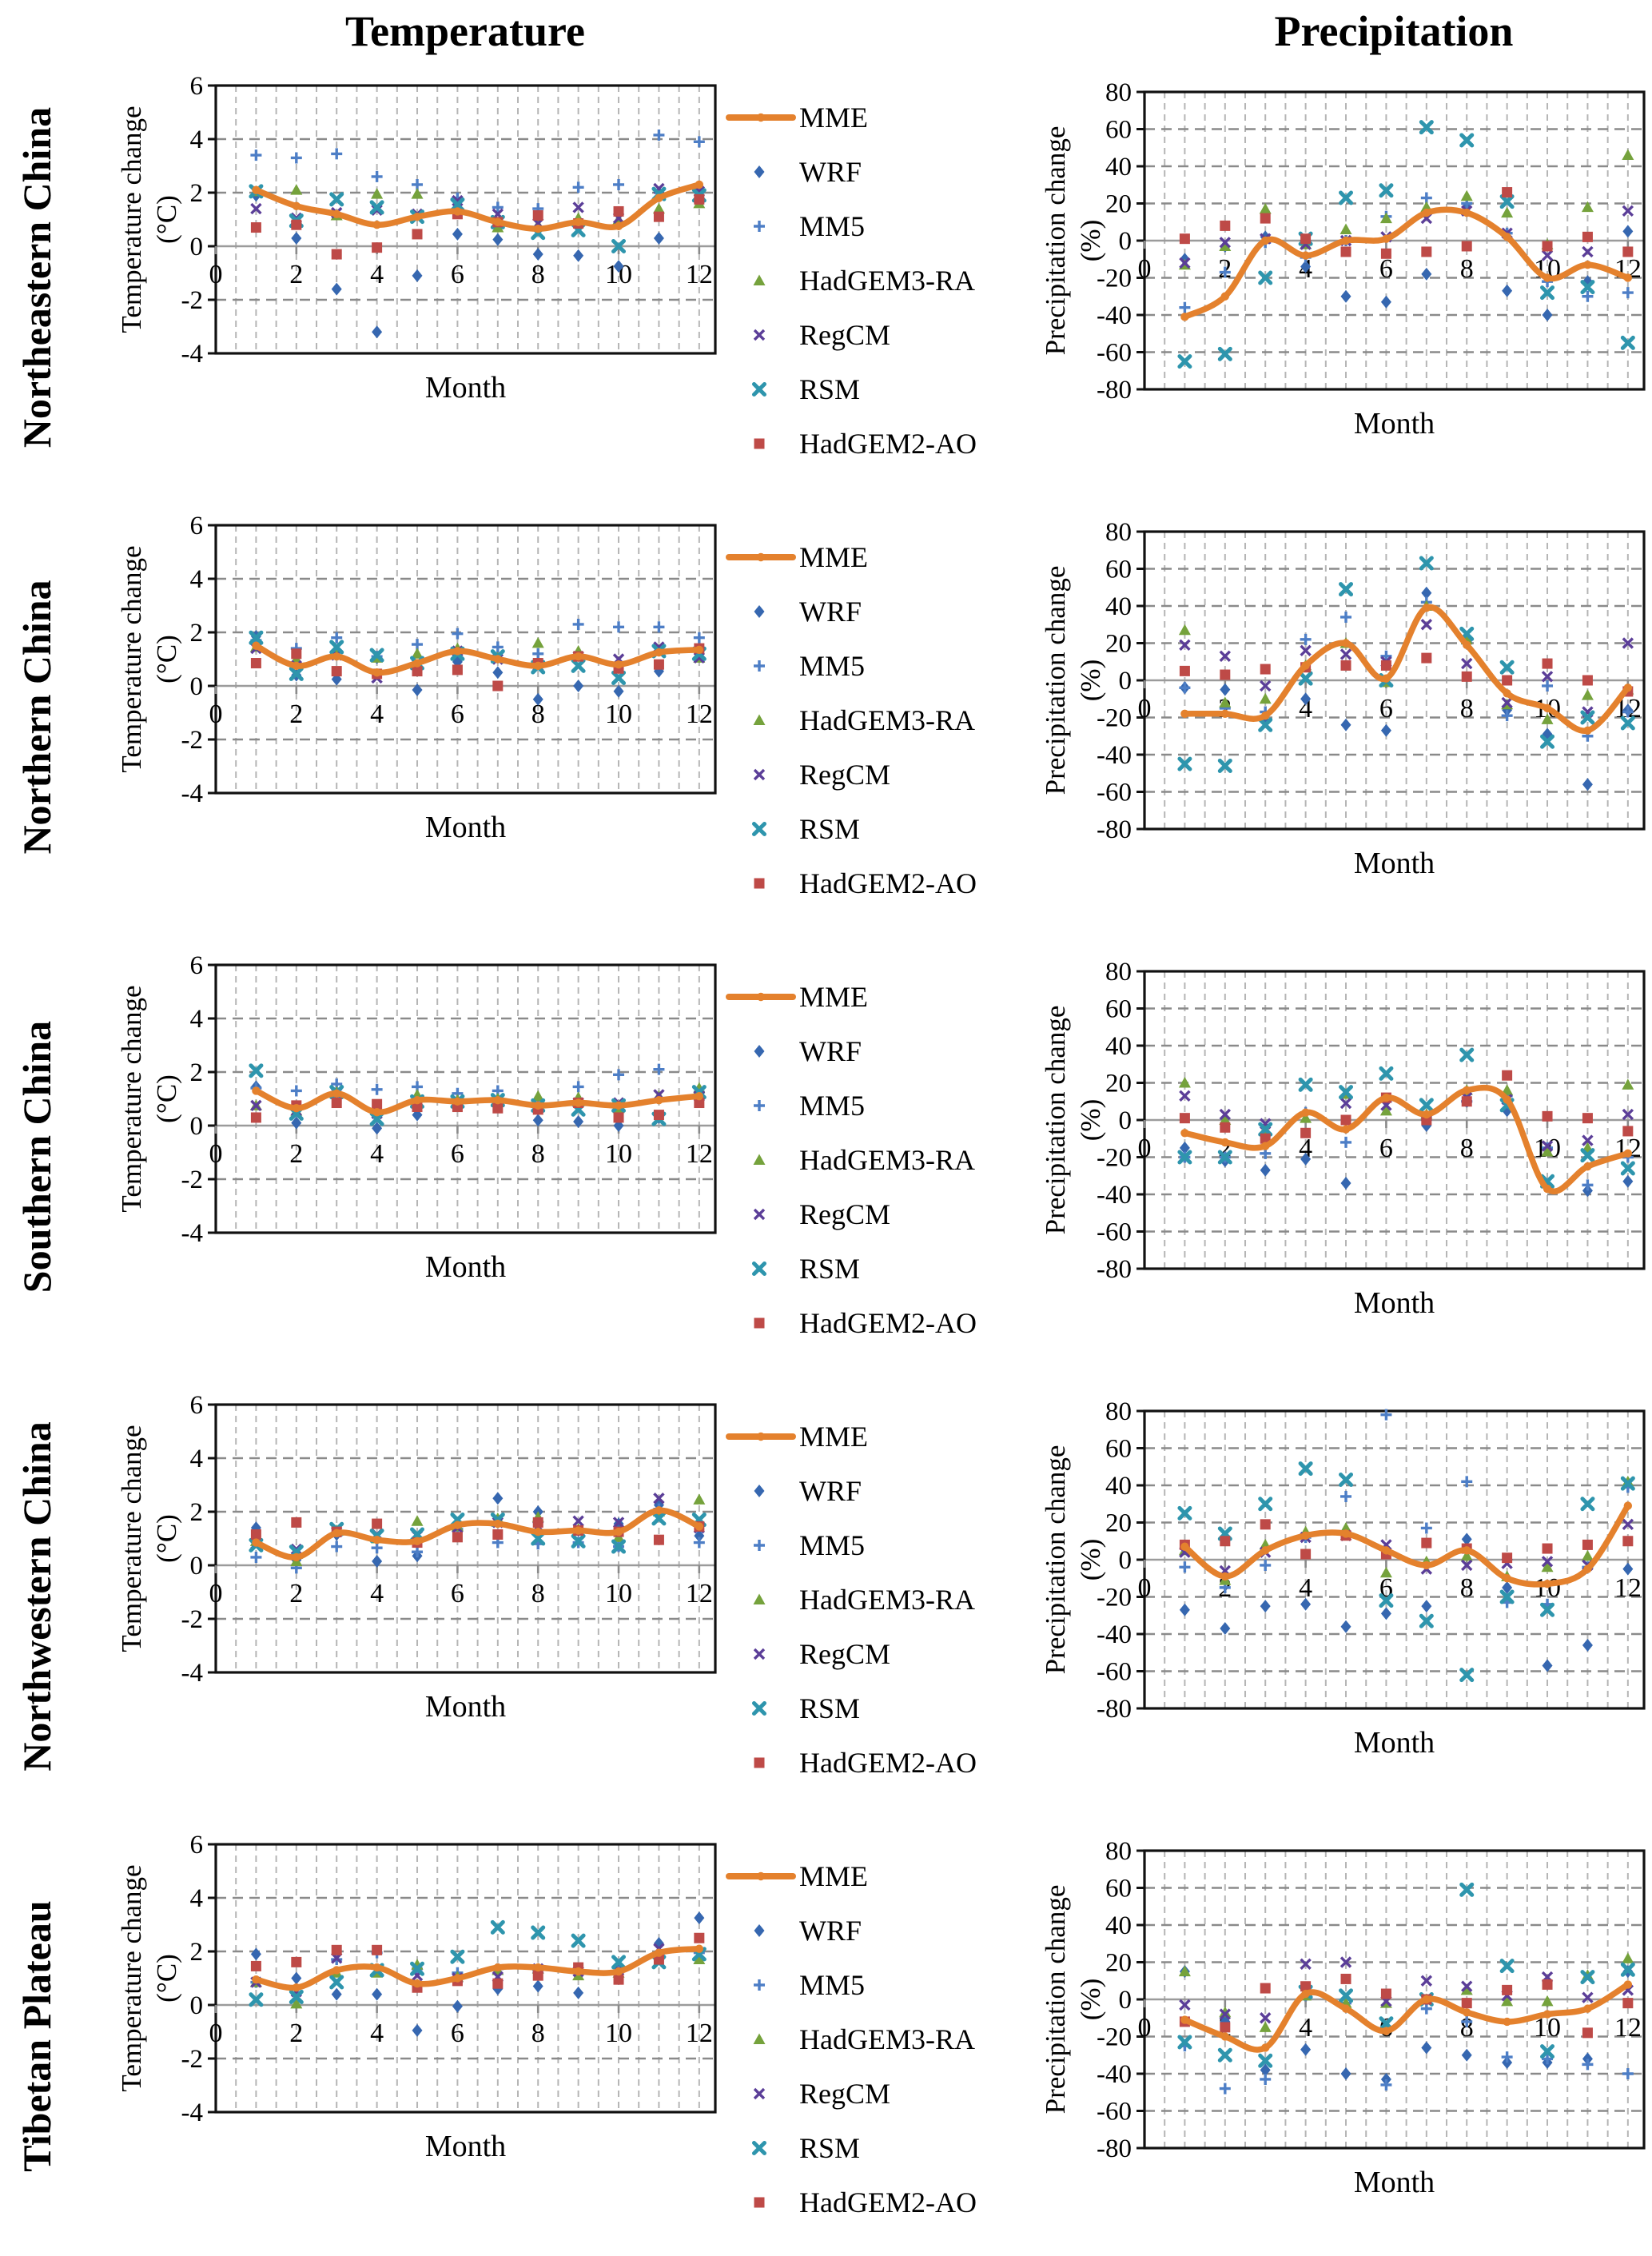  What do you see at coordinates (465, 1707) in the screenshot?
I see `x-axis-label: Month` at bounding box center [465, 1707].